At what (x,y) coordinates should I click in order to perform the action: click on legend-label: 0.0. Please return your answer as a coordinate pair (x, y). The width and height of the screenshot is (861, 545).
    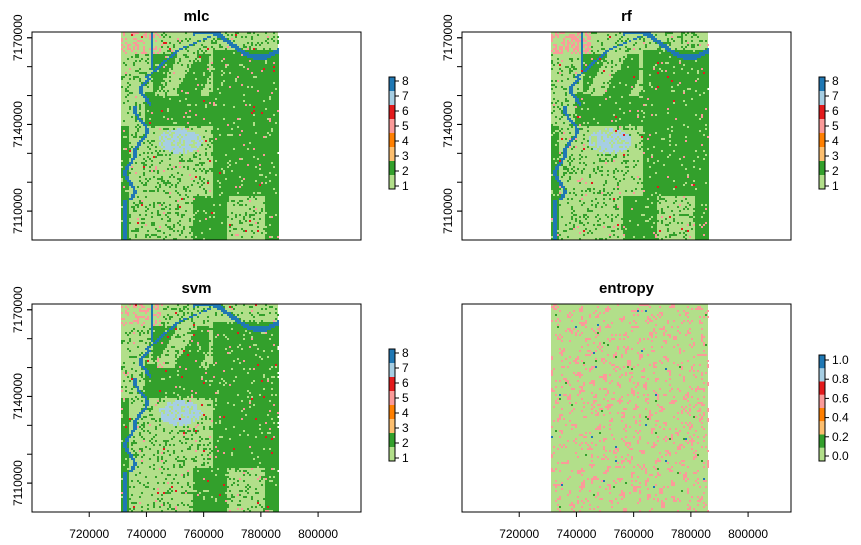
    Looking at the image, I should click on (840, 456).